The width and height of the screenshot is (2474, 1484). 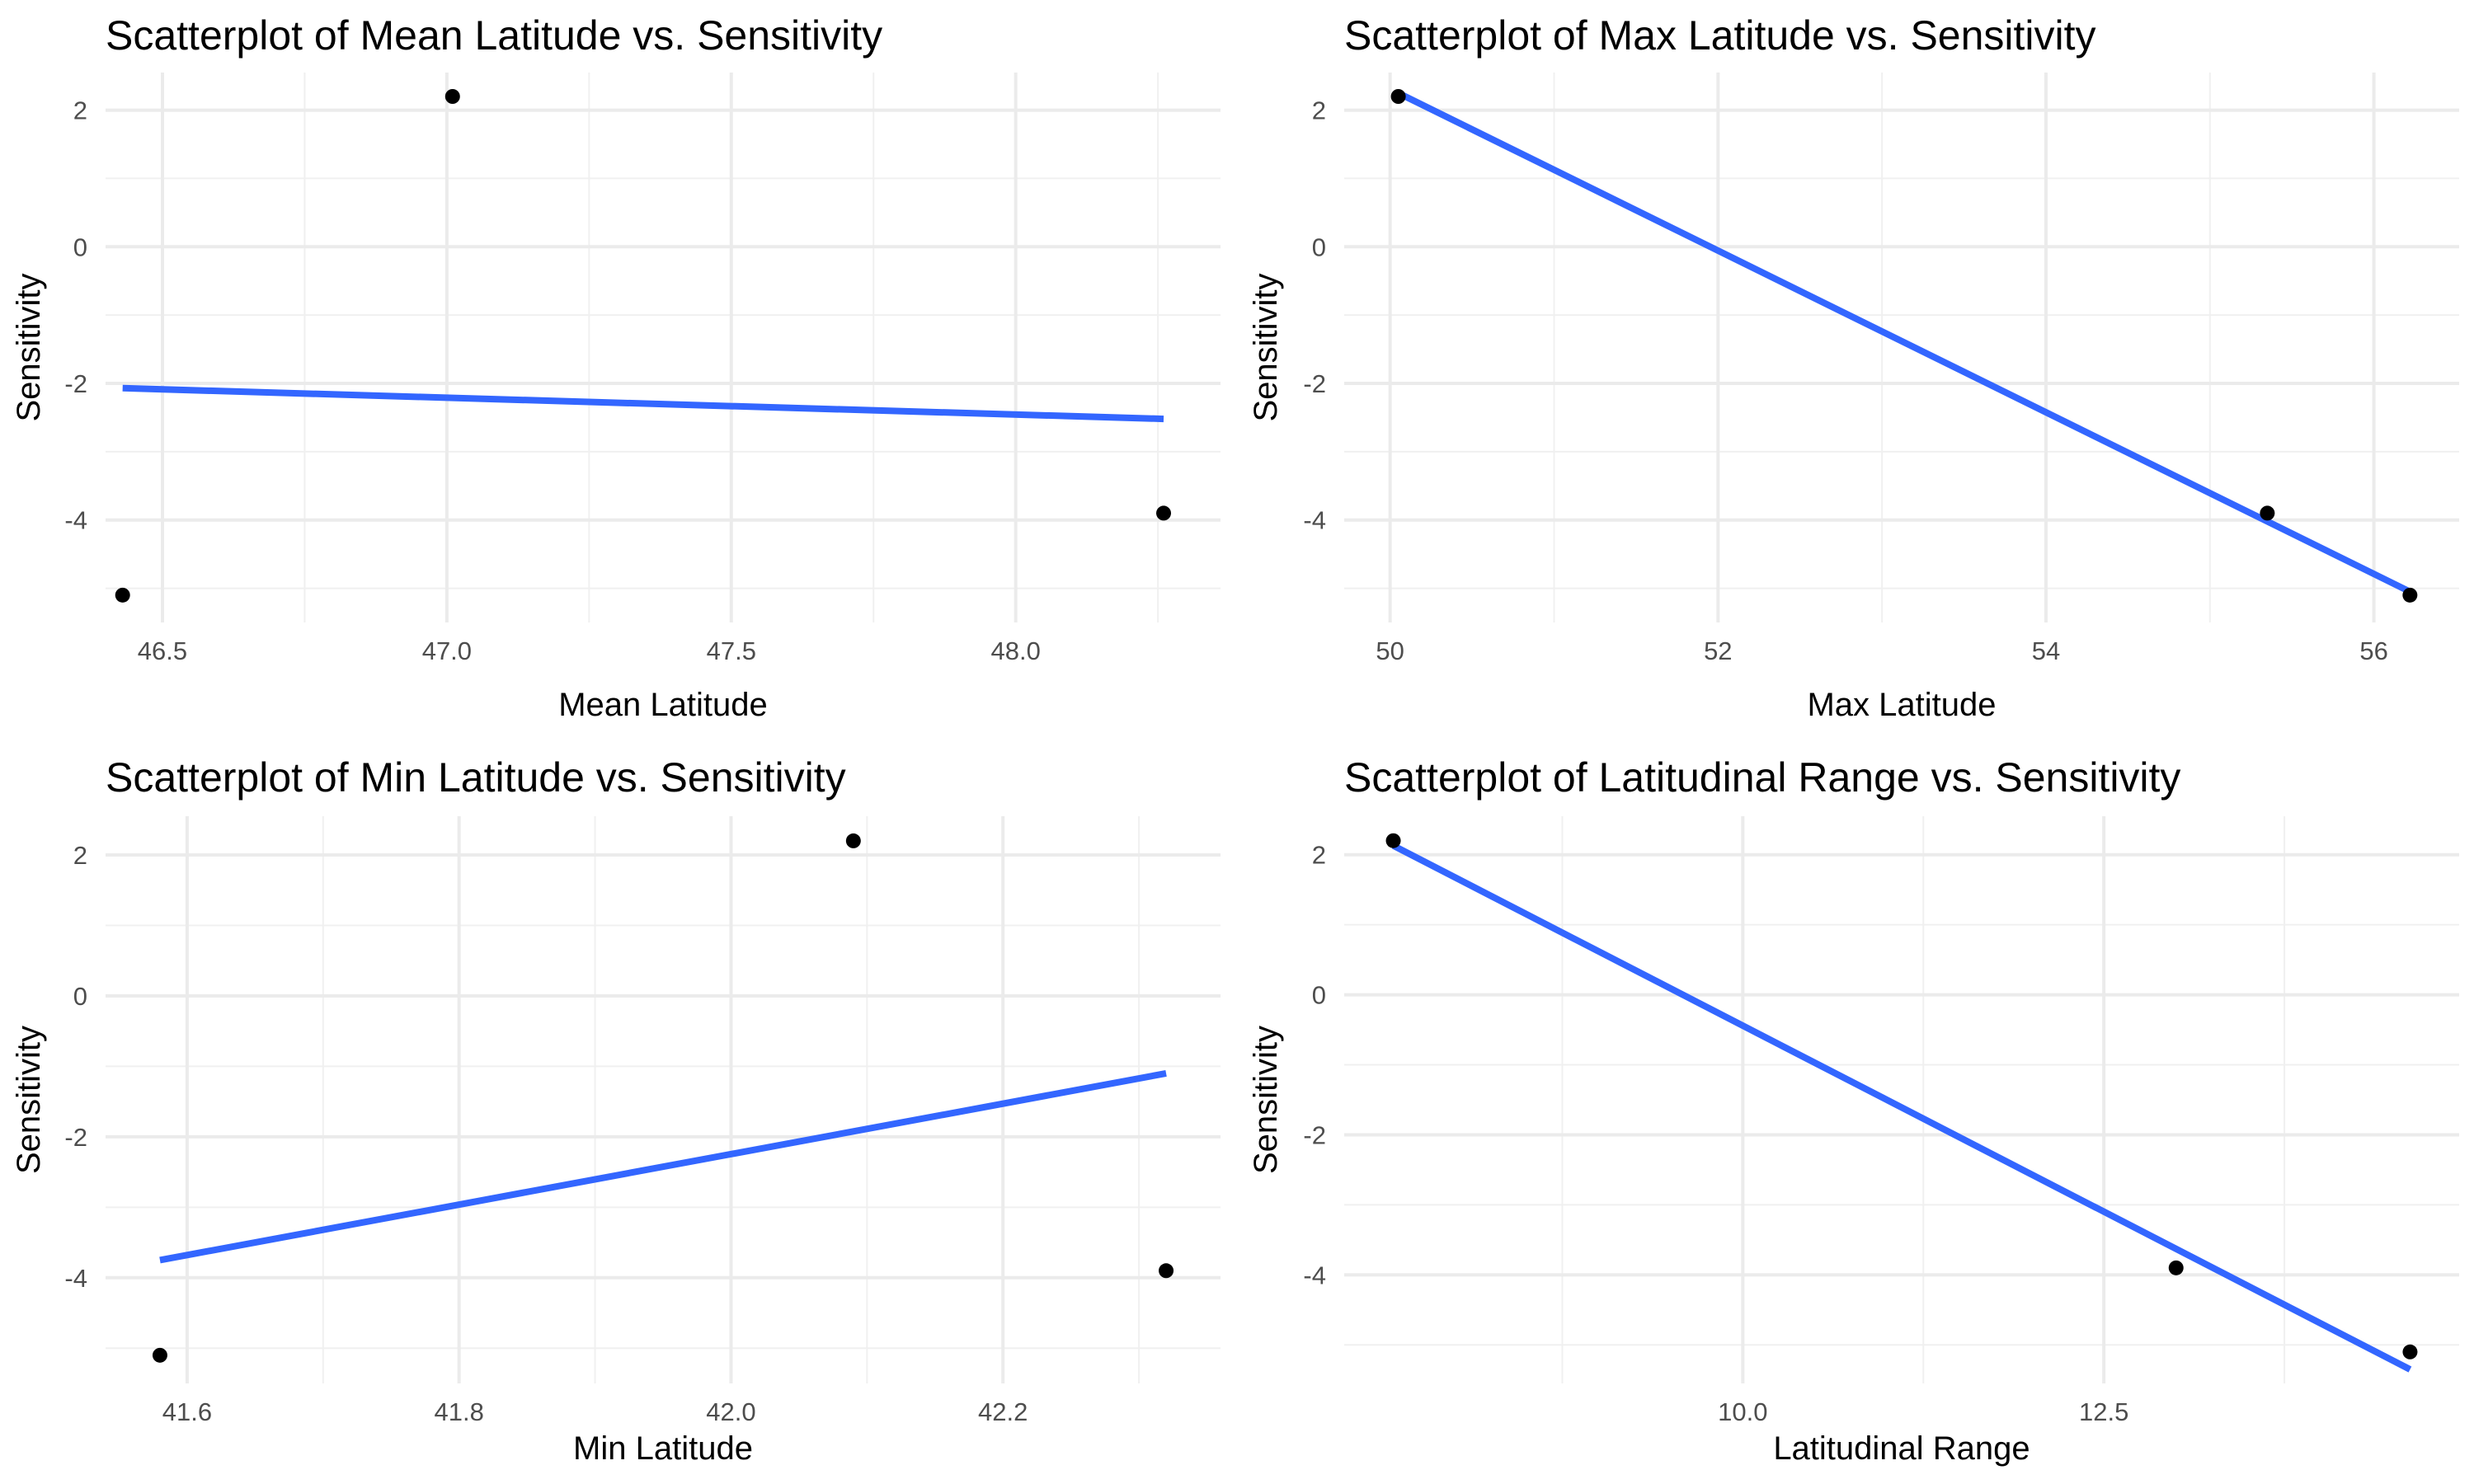 What do you see at coordinates (1390, 650) in the screenshot?
I see `x-tick-label: 50` at bounding box center [1390, 650].